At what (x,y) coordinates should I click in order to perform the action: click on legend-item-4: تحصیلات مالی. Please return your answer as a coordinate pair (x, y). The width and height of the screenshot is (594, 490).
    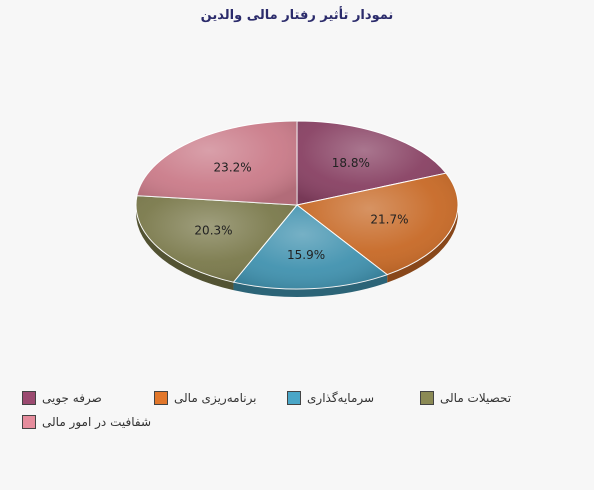
    Looking at the image, I should click on (465, 398).